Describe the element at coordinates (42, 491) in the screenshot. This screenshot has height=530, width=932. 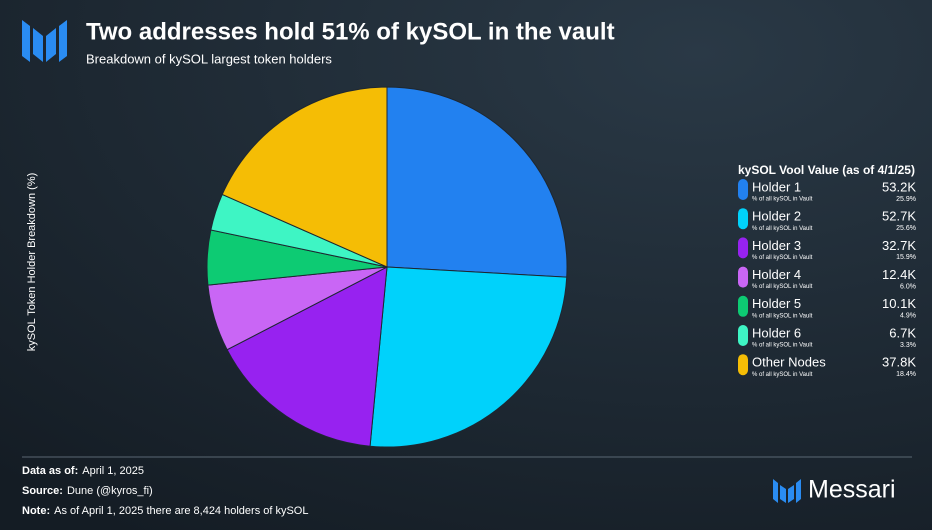
I see `footer-label: Source:` at that location.